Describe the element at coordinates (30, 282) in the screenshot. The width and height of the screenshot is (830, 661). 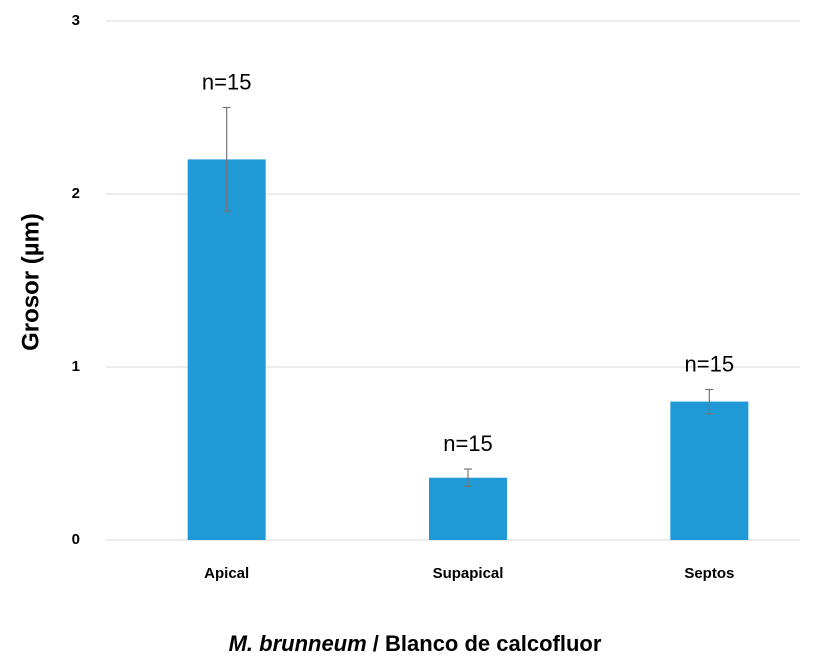
I see `y-axis-label: Grosor (µm)` at that location.